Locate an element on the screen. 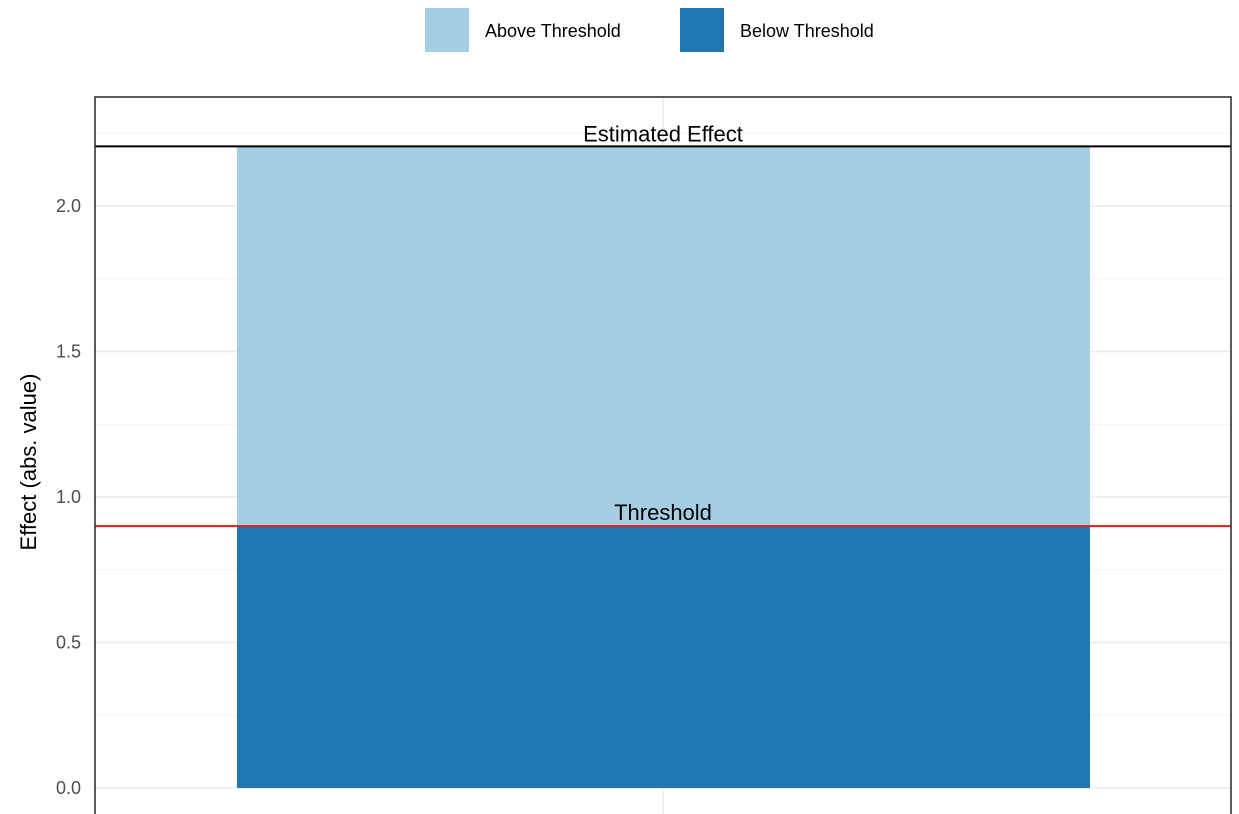 The width and height of the screenshot is (1239, 814). y-tick-label: 0.5 is located at coordinates (68, 643).